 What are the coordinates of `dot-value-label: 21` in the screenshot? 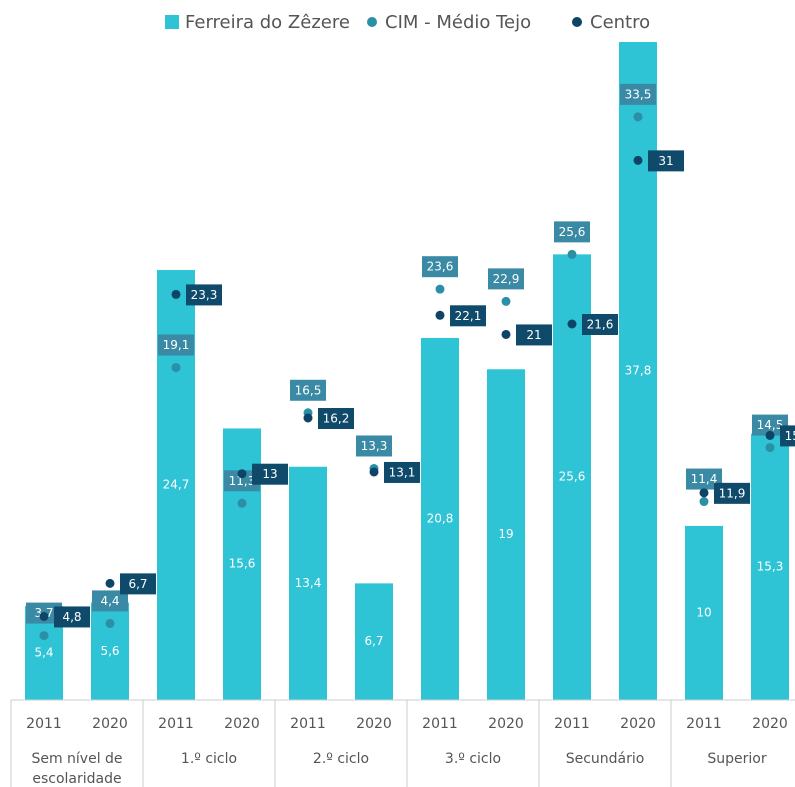 It's located at (533, 335).